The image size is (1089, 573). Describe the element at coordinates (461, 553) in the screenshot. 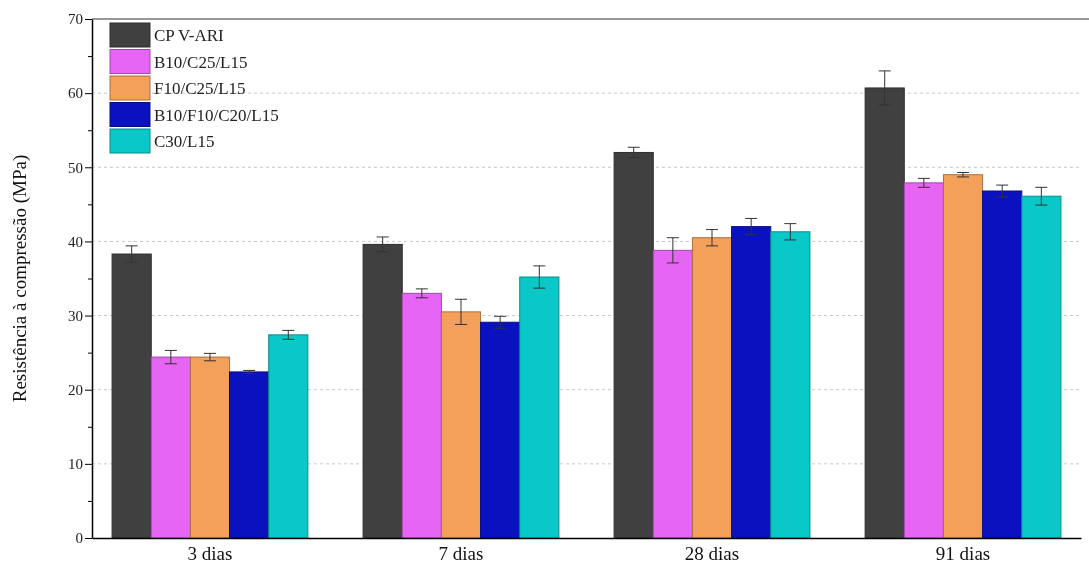

I see `x-tick-label: 7 dias` at that location.